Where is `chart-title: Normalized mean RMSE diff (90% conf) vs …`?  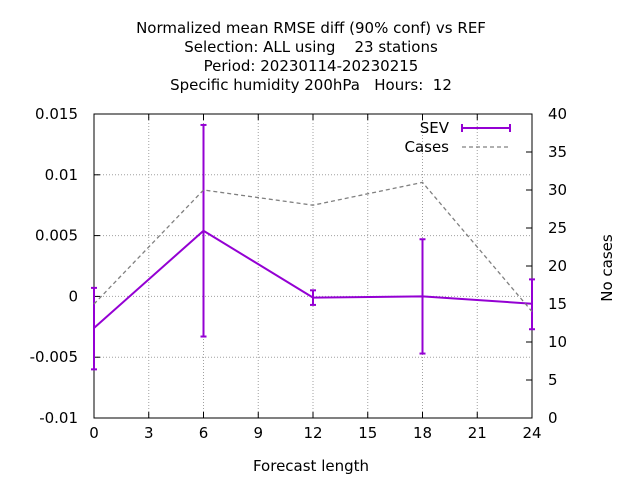 chart-title: Normalized mean RMSE diff (90% conf) vs … is located at coordinates (311, 56).